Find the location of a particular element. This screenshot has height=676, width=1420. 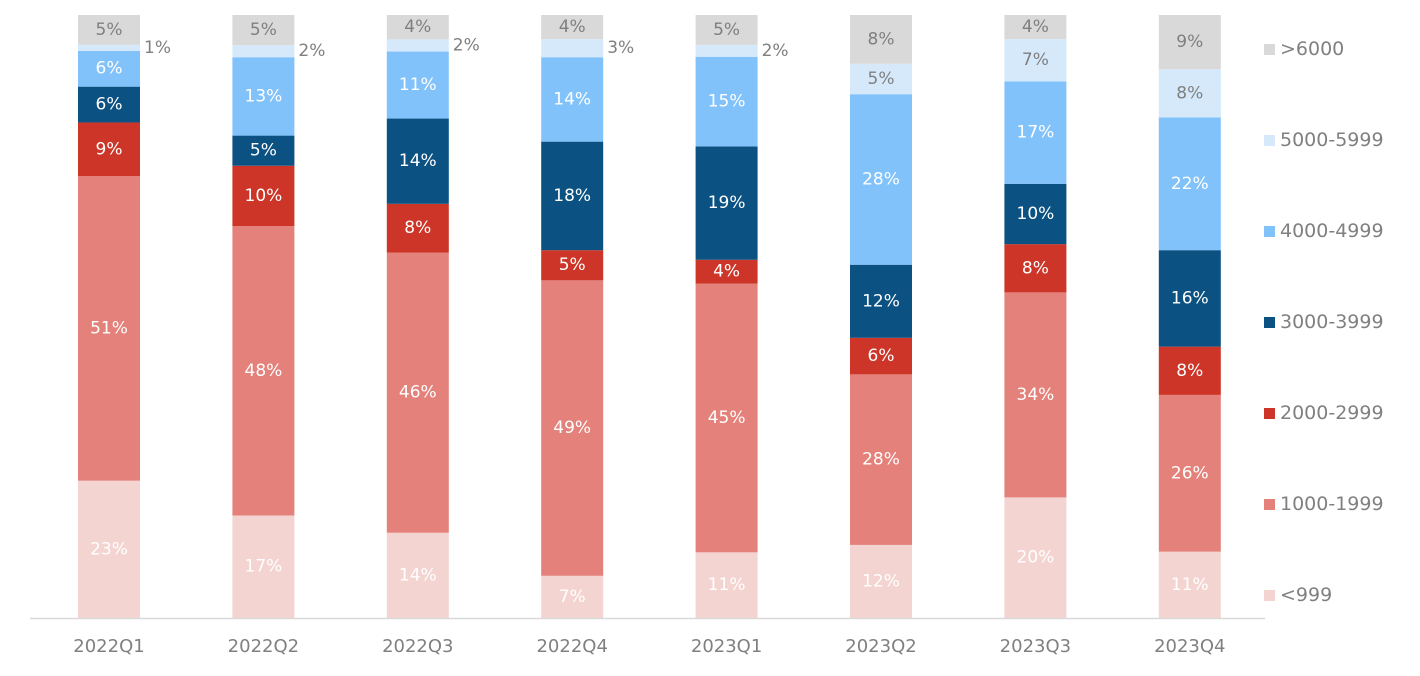

data-label: 12% is located at coordinates (881, 581).